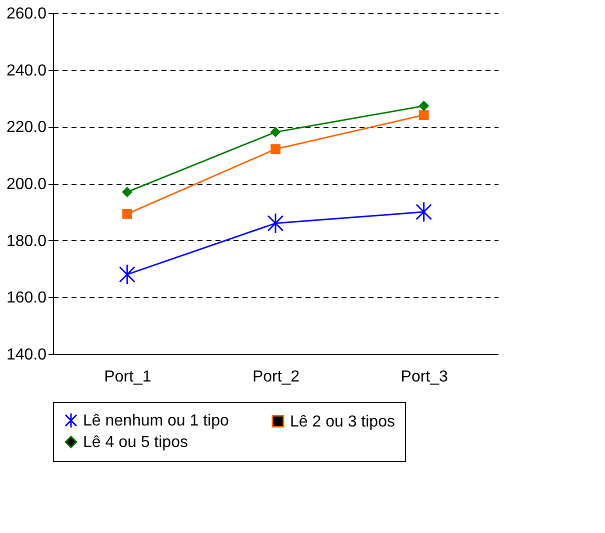 Image resolution: width=605 pixels, height=533 pixels. Describe the element at coordinates (26, 184) in the screenshot. I see `y-tick-label: 200.0` at that location.